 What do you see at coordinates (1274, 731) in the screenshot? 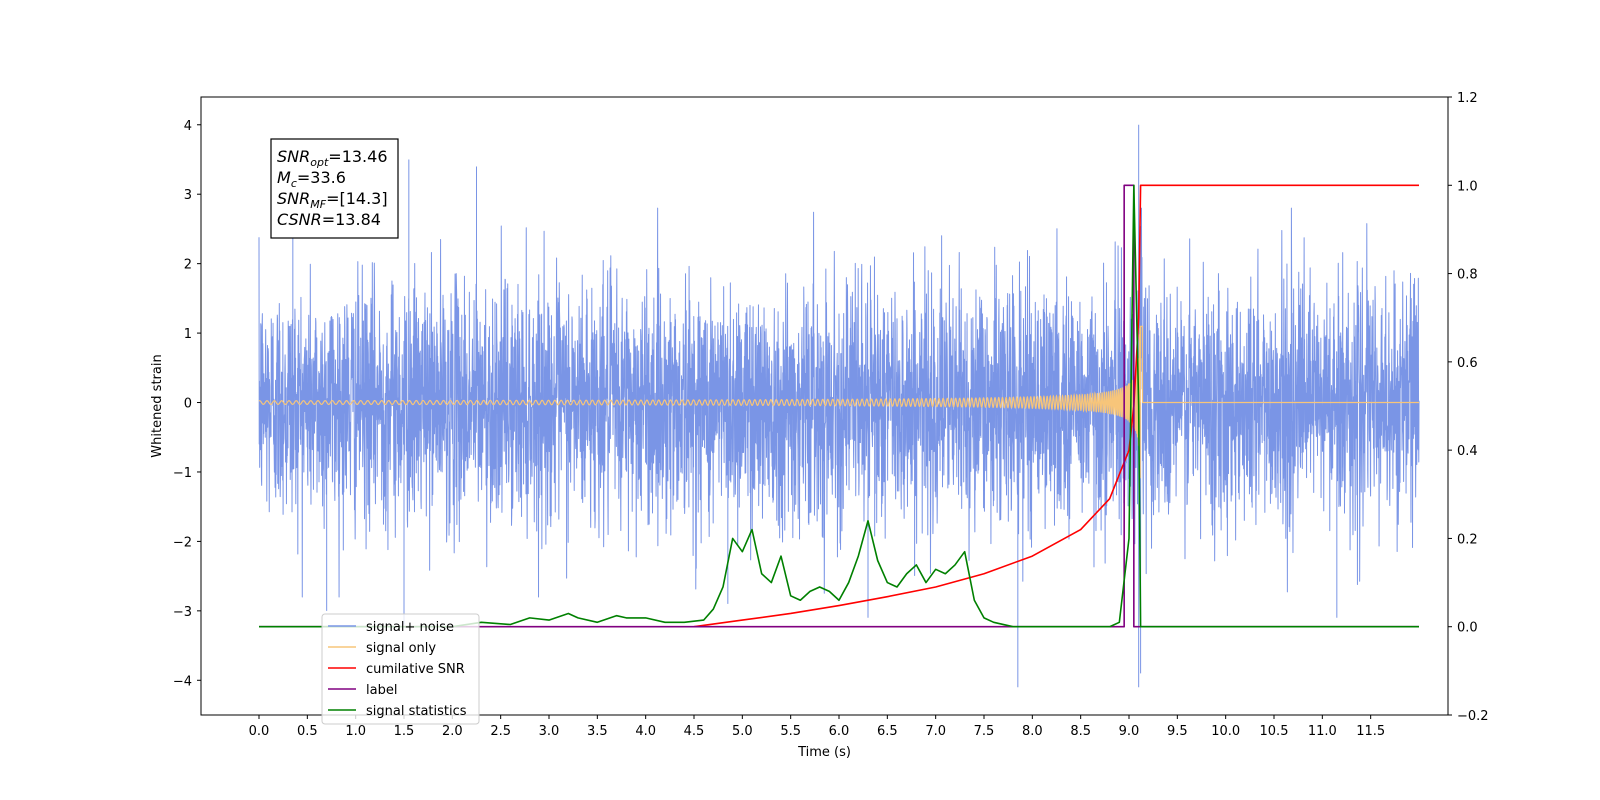
I see `x-tick-label: 10.5` at bounding box center [1274, 731].